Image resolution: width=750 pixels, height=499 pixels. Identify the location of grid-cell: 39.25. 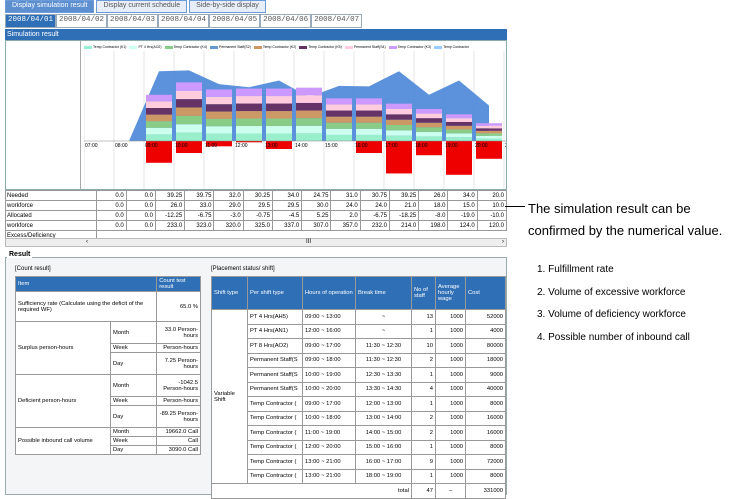
(404, 195).